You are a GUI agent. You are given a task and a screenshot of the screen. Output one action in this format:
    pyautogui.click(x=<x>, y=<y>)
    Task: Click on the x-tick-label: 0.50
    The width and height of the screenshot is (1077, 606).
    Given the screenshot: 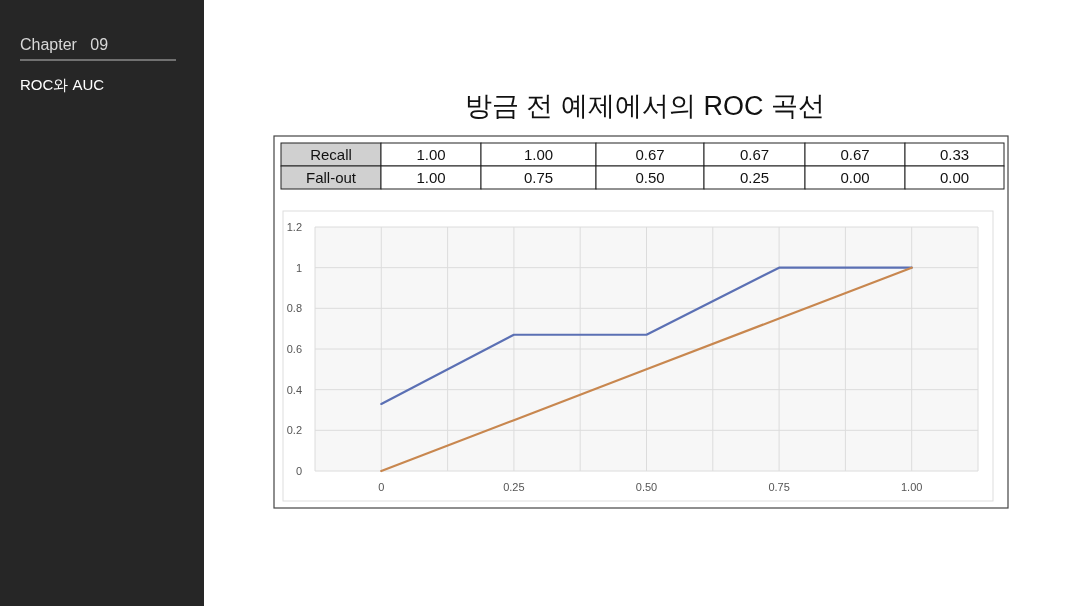 What is the action you would take?
    pyautogui.click(x=646, y=487)
    